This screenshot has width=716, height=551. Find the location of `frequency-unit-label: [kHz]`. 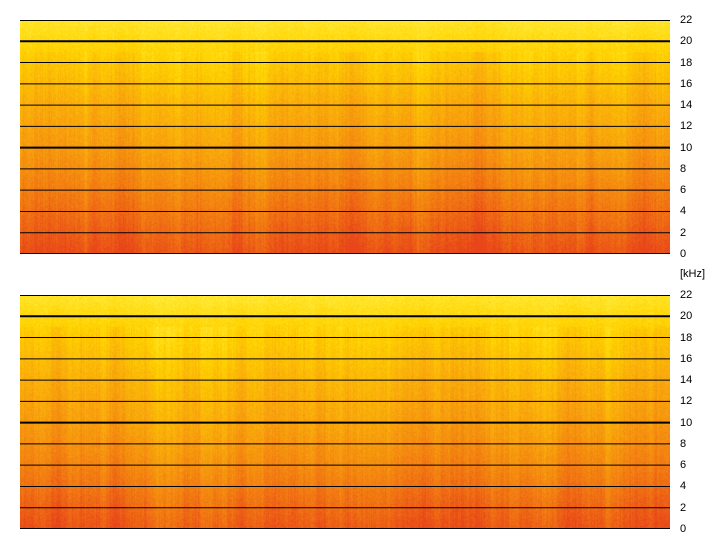

frequency-unit-label: [kHz] is located at coordinates (693, 274).